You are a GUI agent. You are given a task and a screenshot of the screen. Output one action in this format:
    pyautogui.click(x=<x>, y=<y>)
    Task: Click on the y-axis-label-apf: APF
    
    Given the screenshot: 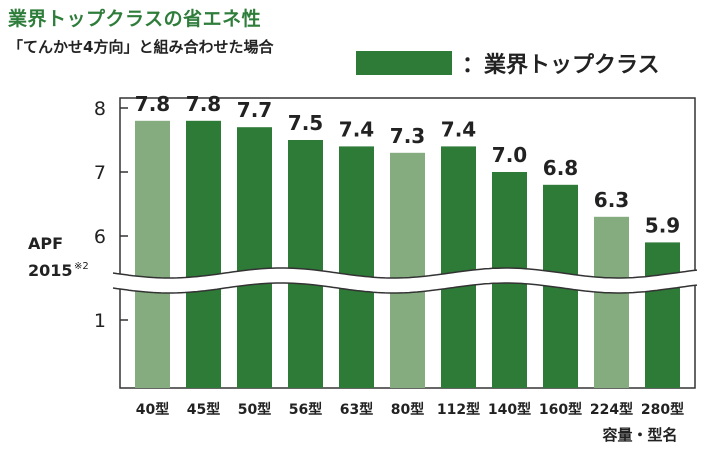 What is the action you would take?
    pyautogui.click(x=45, y=243)
    